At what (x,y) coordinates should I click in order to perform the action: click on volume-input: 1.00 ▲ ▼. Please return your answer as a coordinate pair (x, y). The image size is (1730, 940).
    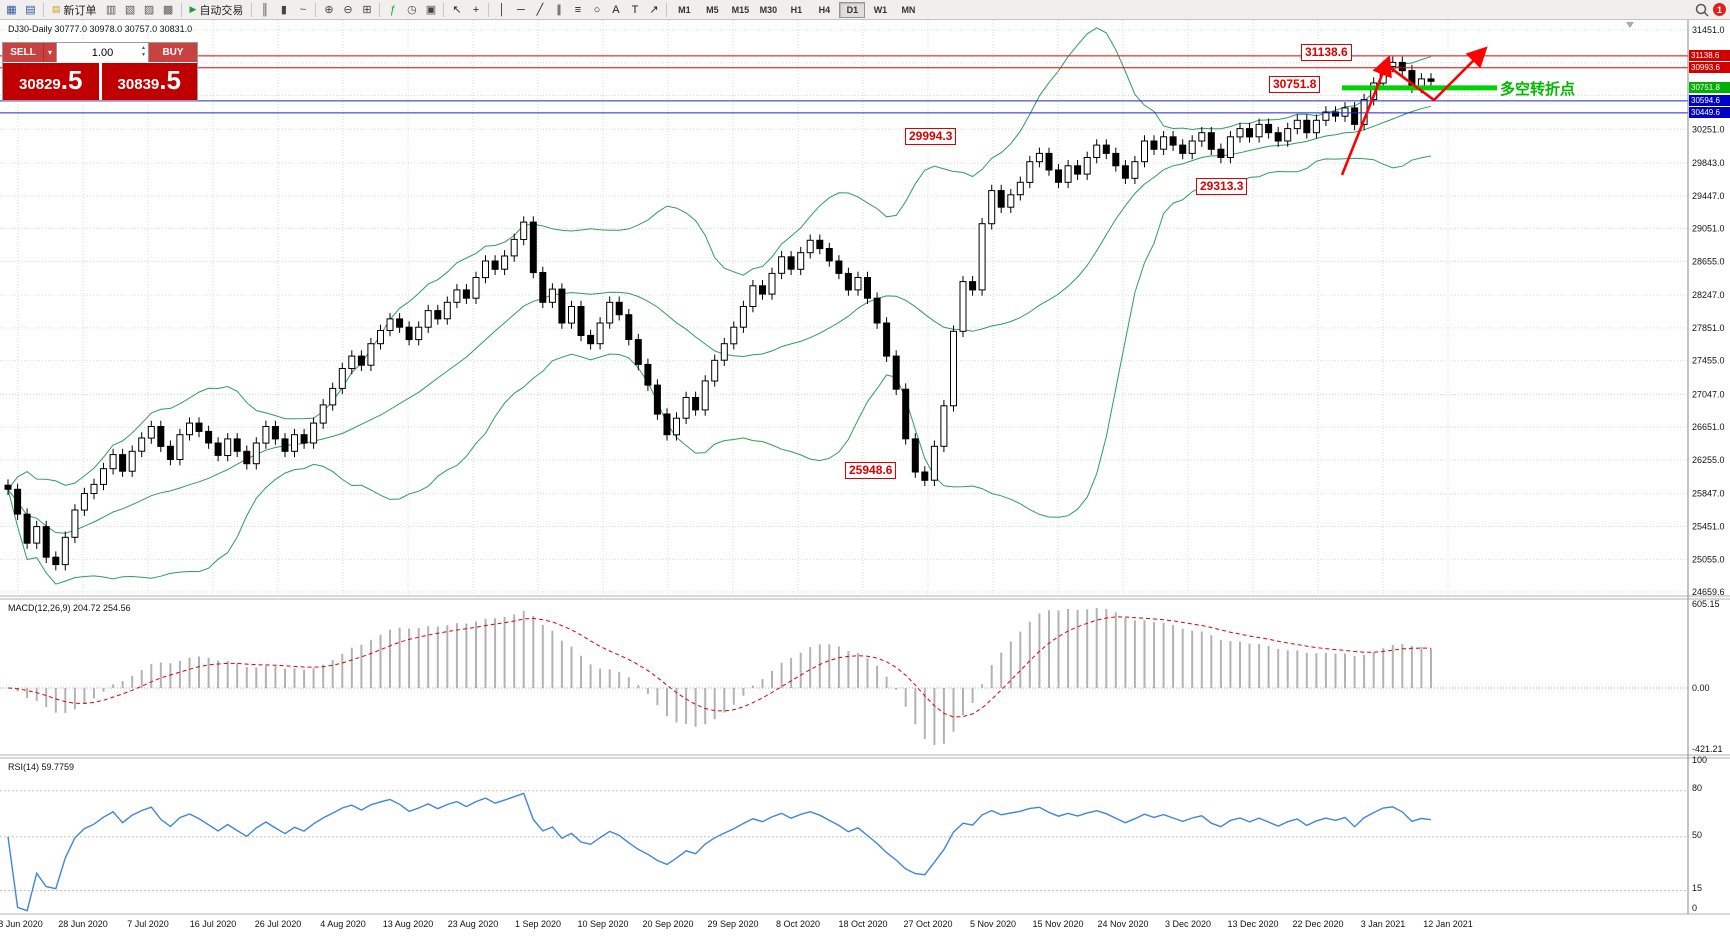
    Looking at the image, I should click on (102, 52).